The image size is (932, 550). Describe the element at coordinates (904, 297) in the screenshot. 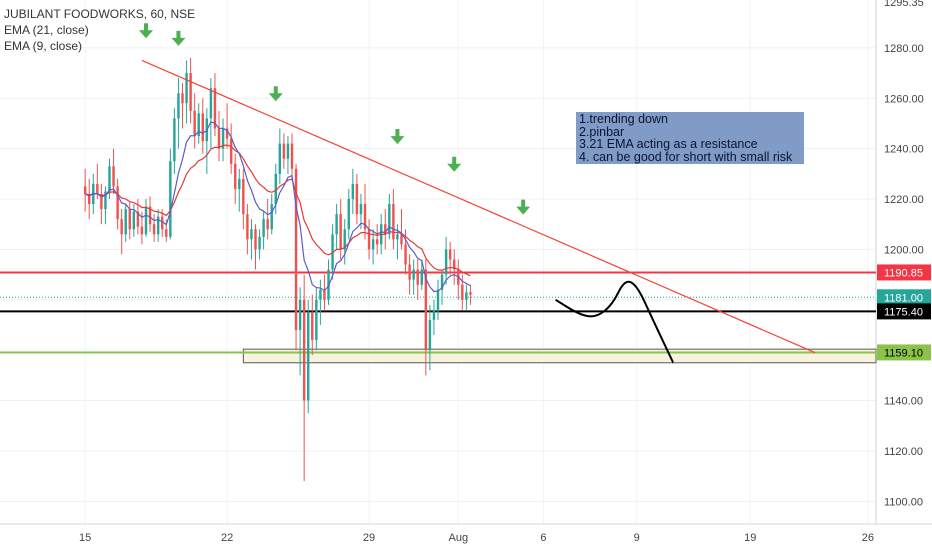

I see `price-label-current` at that location.